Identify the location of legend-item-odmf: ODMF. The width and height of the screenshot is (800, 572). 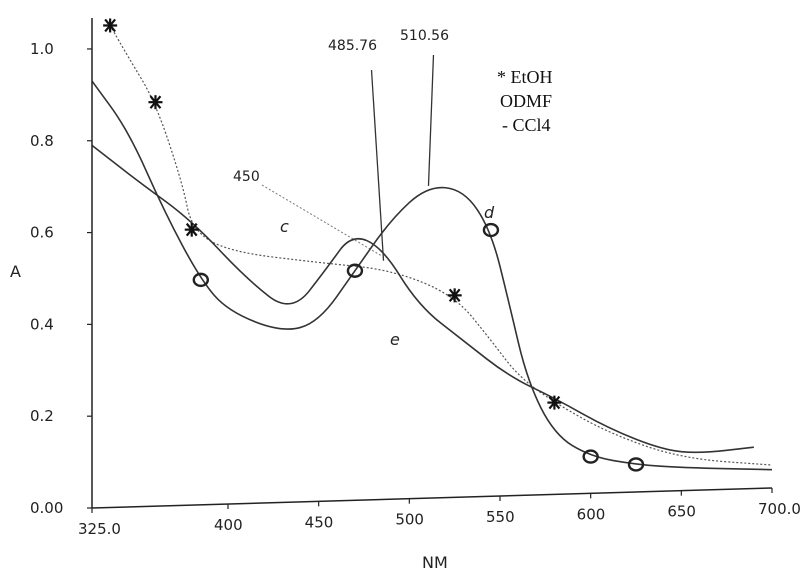
(526, 101).